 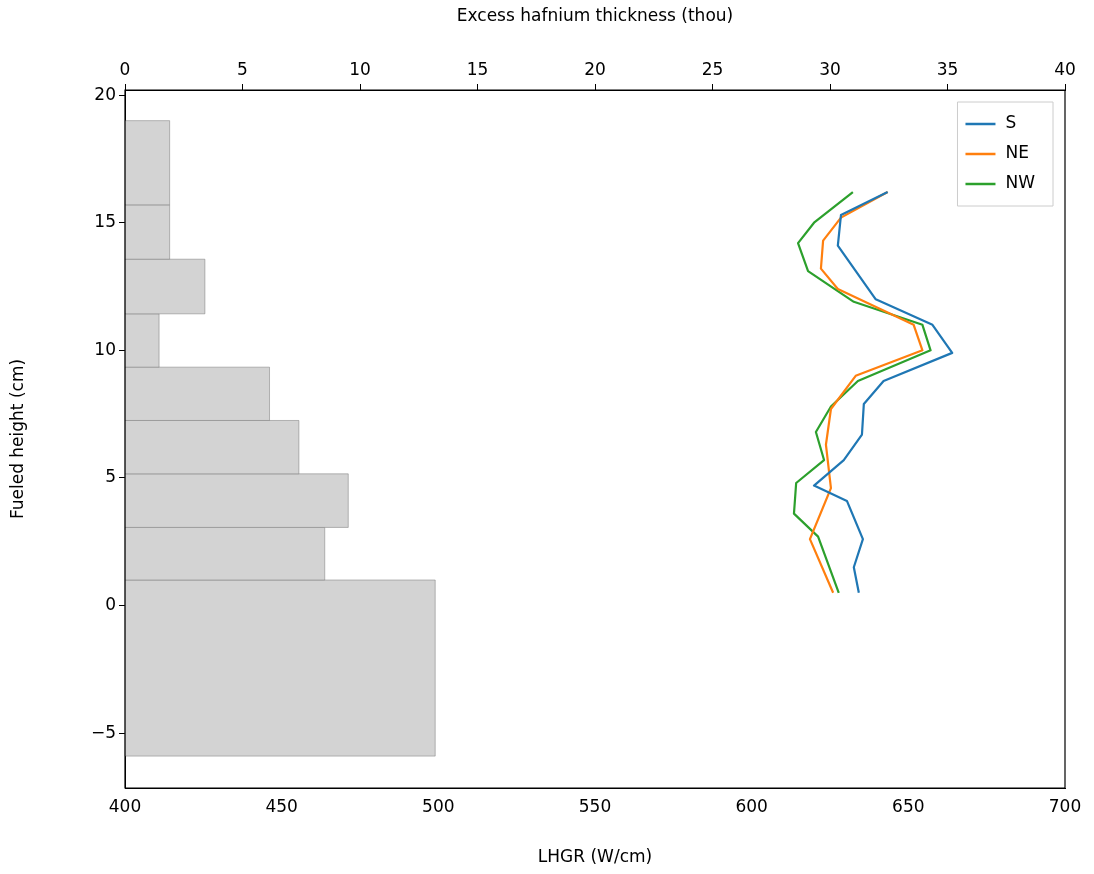 I want to click on legend-label: NE, so click(x=1017, y=152).